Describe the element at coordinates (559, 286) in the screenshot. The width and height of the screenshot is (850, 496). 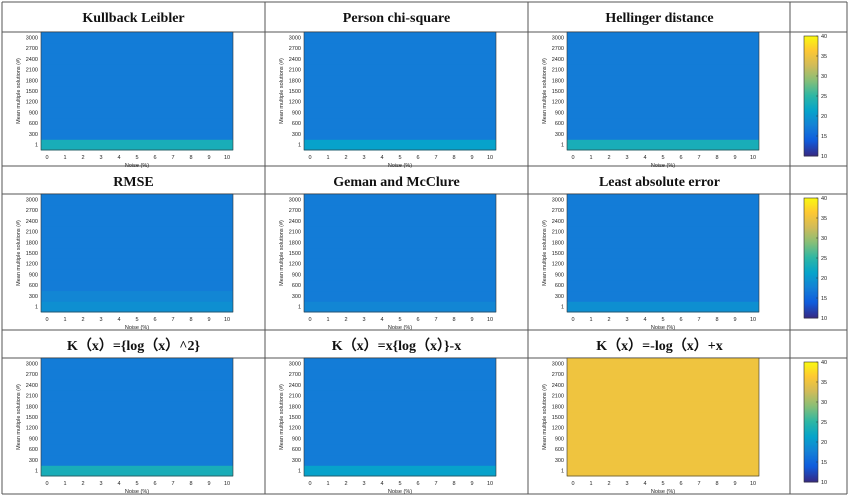
I see `y-tick-label: 600` at that location.